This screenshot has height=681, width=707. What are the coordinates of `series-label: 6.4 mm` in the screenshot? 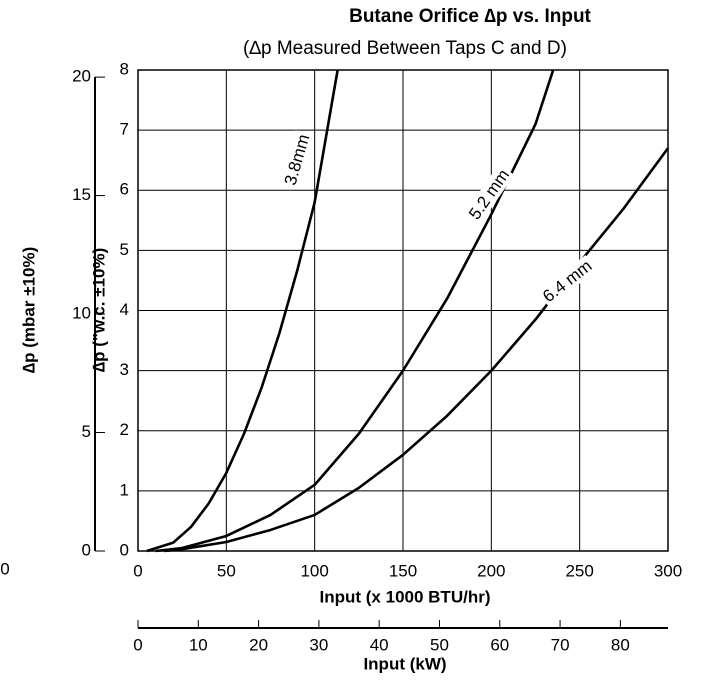 It's located at (567, 281).